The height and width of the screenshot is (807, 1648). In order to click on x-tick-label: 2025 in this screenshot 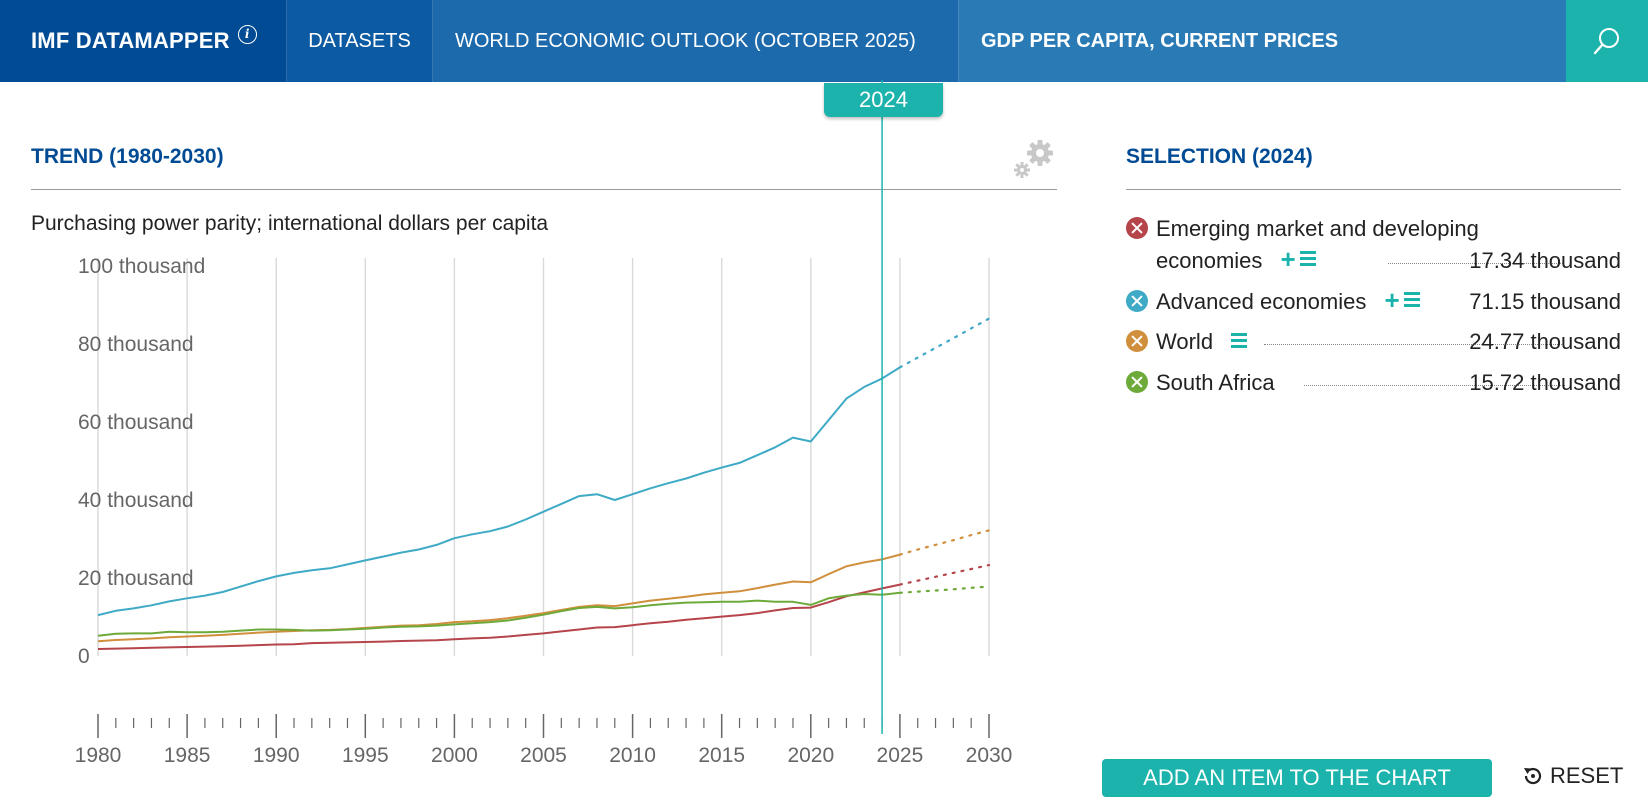, I will do `click(900, 755)`.